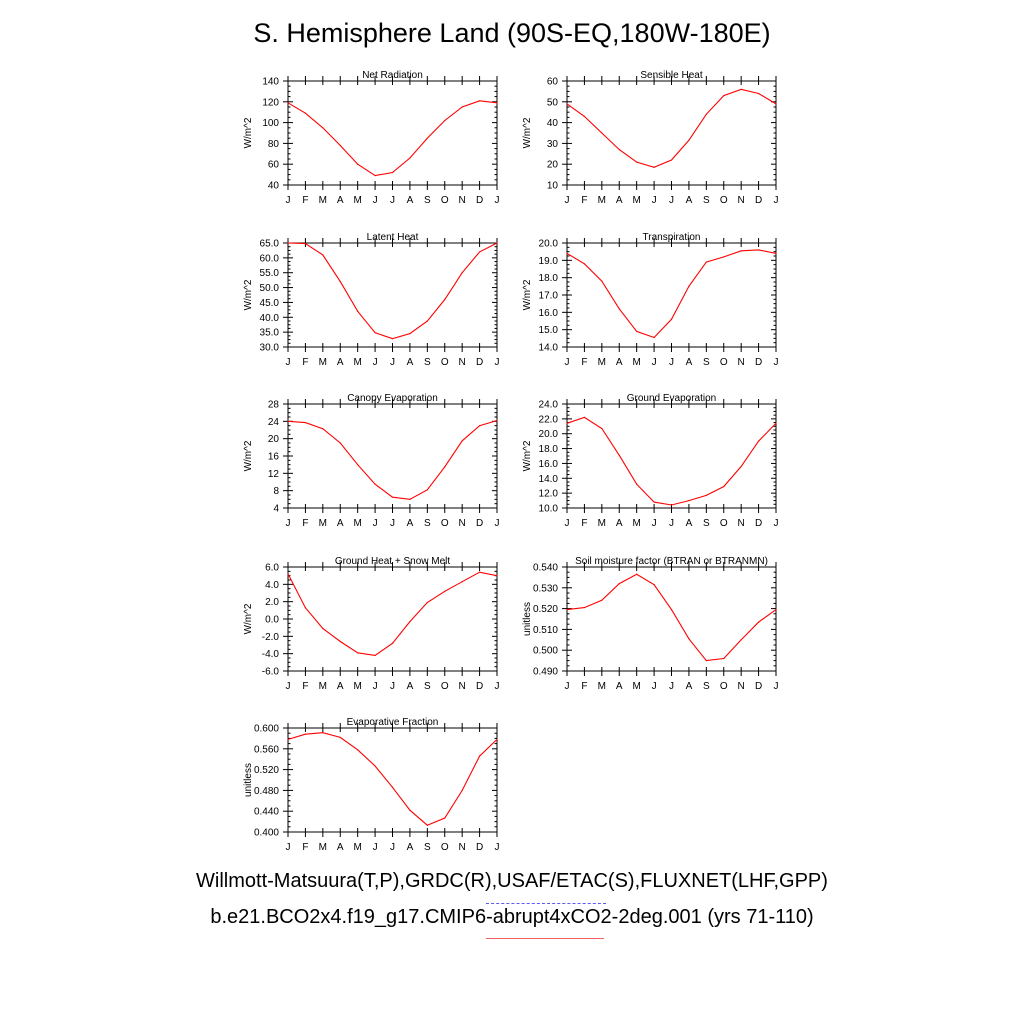 Image resolution: width=1024 pixels, height=1024 pixels. I want to click on y-tick-label: 55.0, so click(270, 273).